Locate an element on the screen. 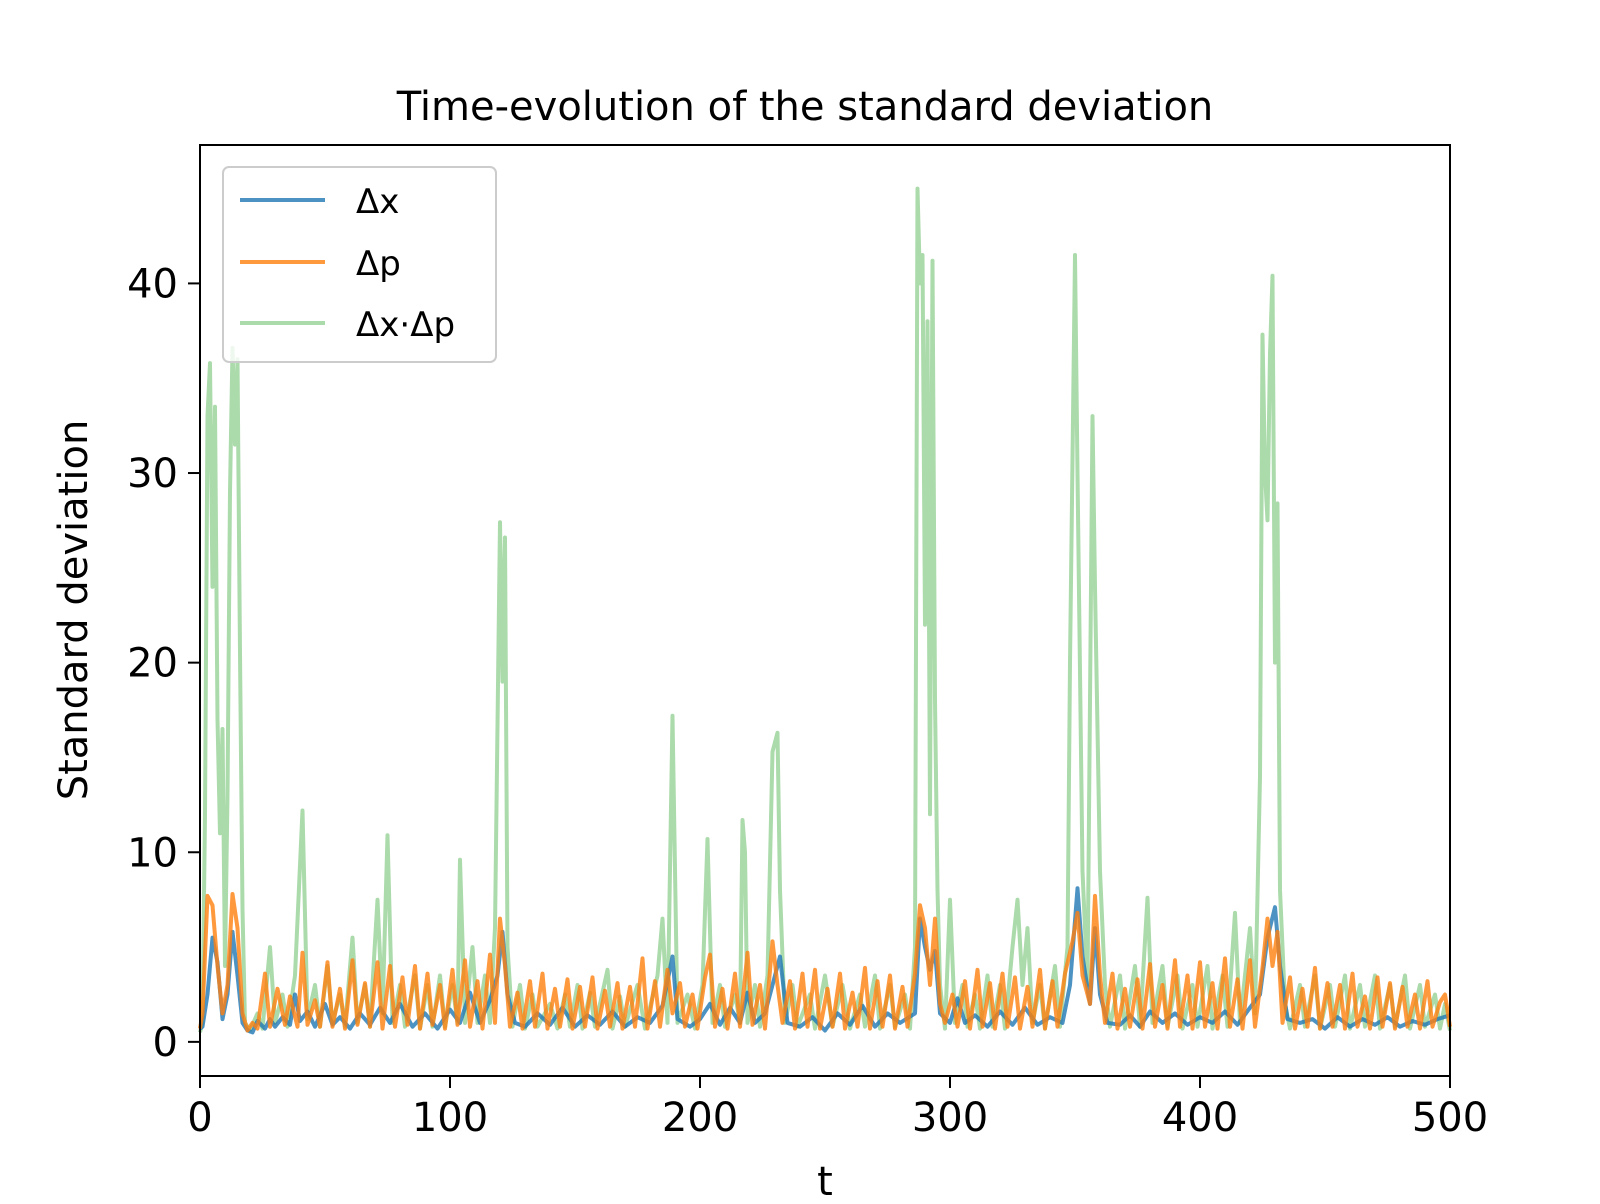 This screenshot has height=1204, width=1600. legend: Δx Δp Δx·Δp is located at coordinates (359, 264).